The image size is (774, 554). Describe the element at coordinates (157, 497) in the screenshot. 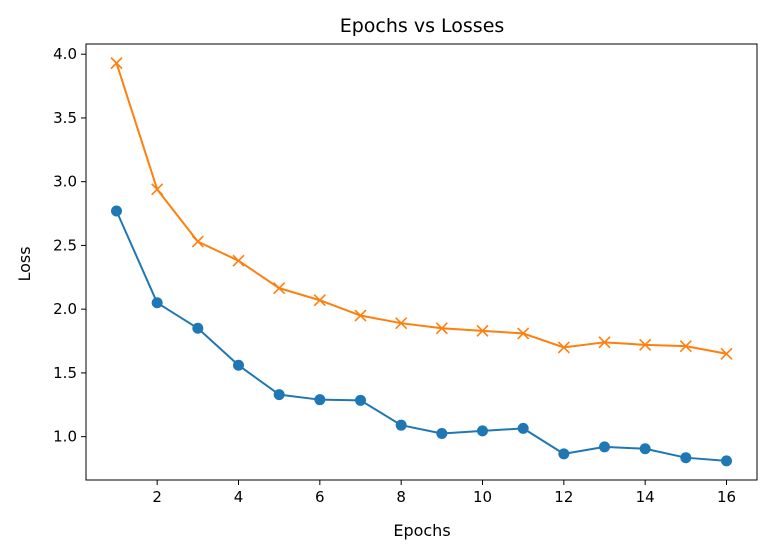

I see `x-tick-label: 2` at that location.